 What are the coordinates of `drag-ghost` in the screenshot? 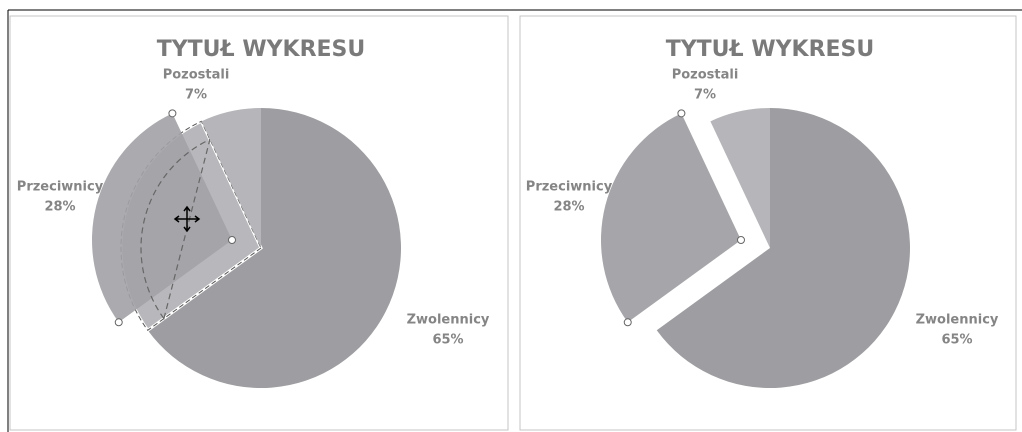 It's located at (161, 218).